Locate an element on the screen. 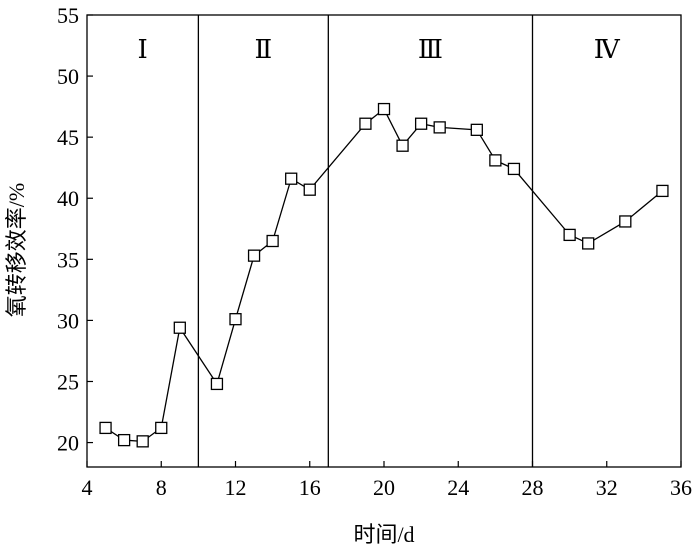  y-tick-label: 25 is located at coordinates (68, 381).